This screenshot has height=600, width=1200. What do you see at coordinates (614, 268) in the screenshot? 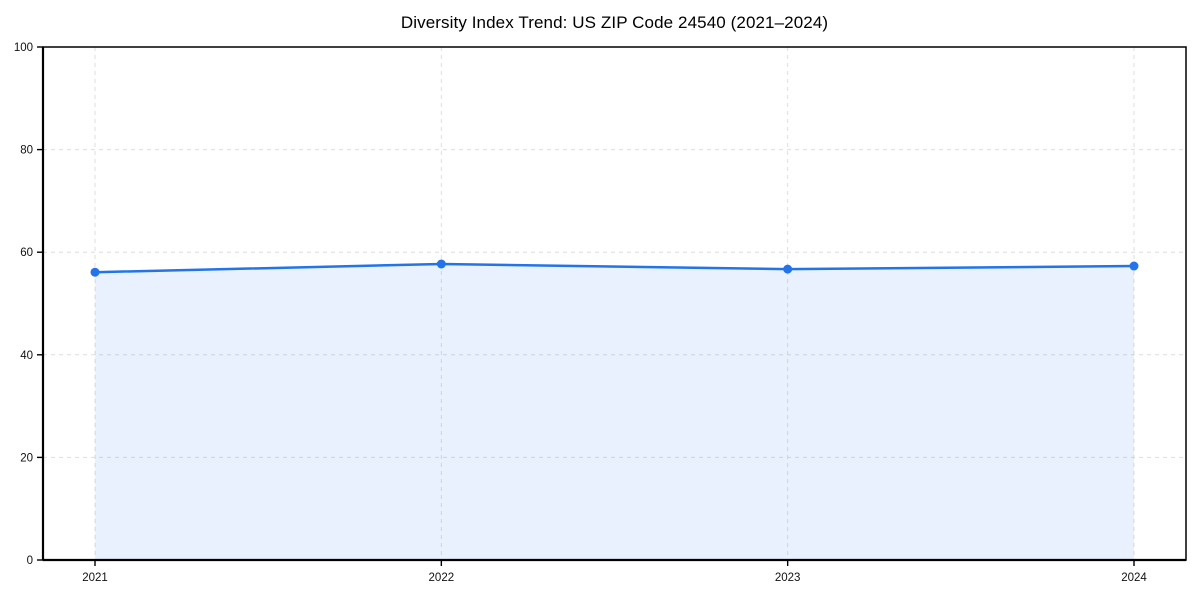
I see `trend-line` at bounding box center [614, 268].